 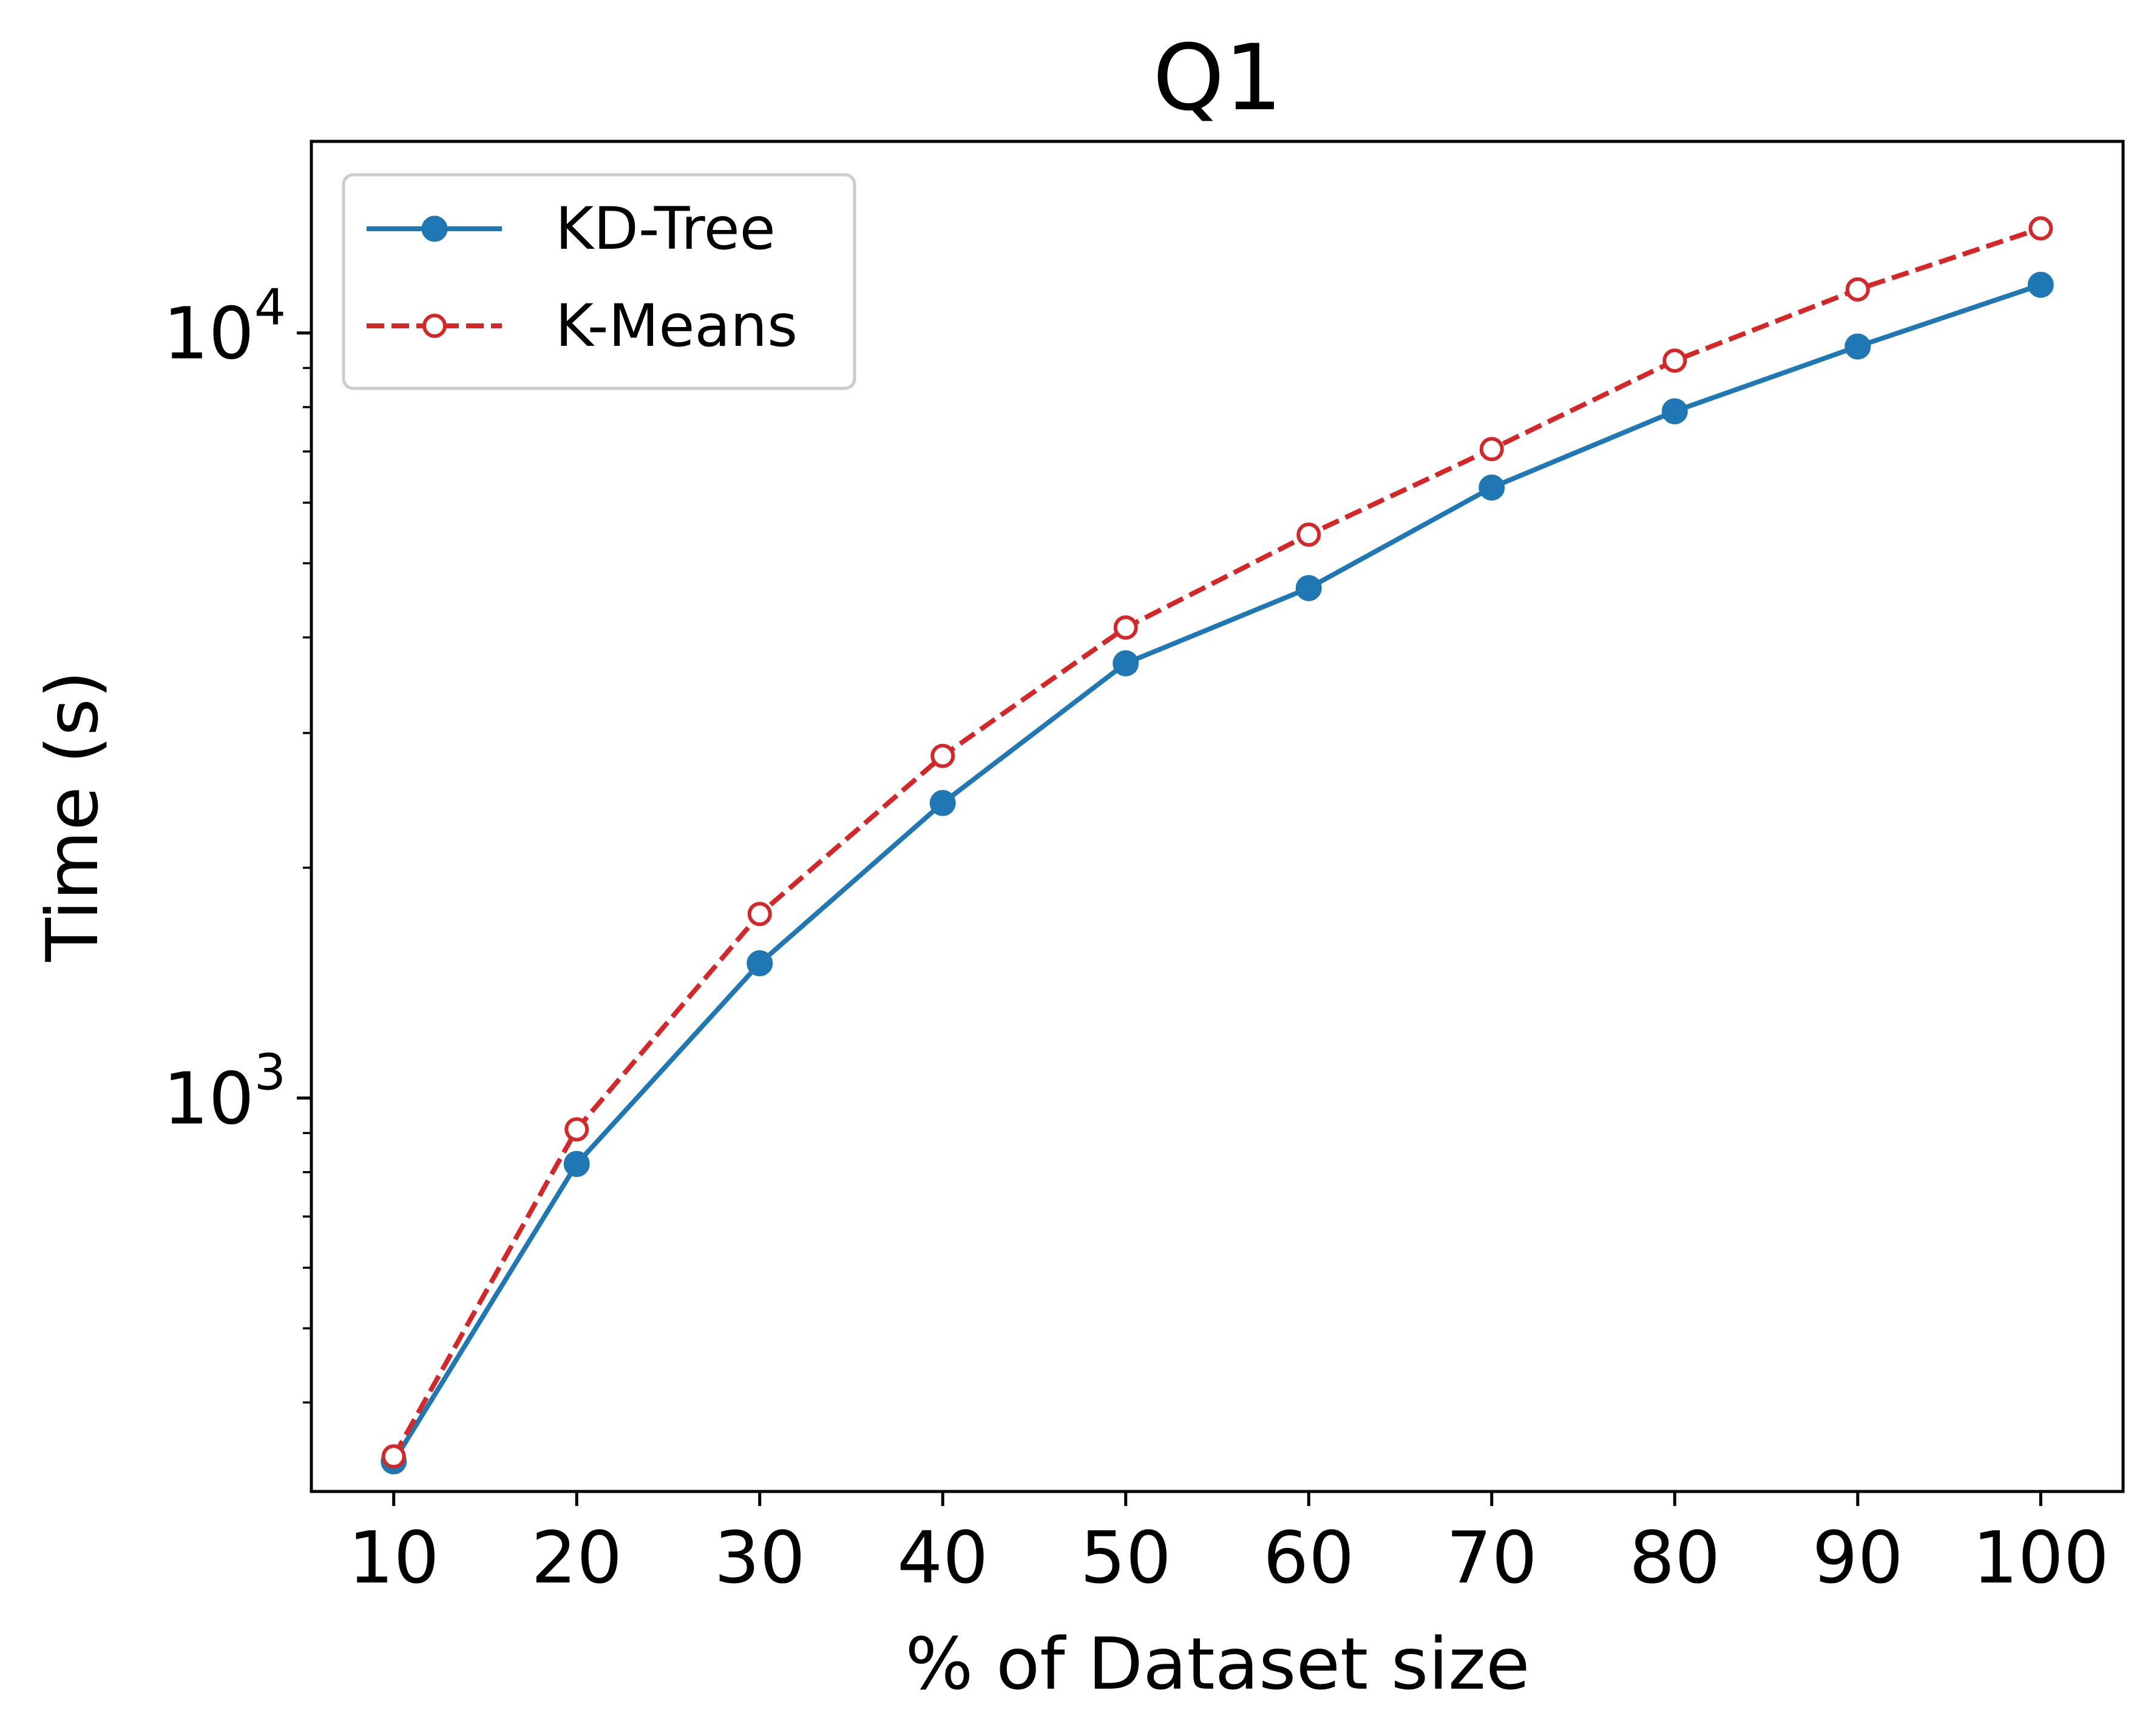 What do you see at coordinates (237, 841) in the screenshot?
I see `y-axis-ticks: 10³ 10⁴` at bounding box center [237, 841].